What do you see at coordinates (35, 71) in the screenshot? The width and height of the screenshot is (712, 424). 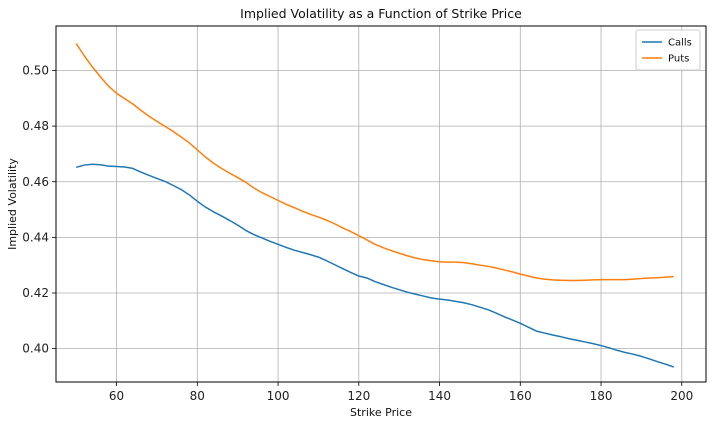 I see `y-tick-label: 0.50` at bounding box center [35, 71].